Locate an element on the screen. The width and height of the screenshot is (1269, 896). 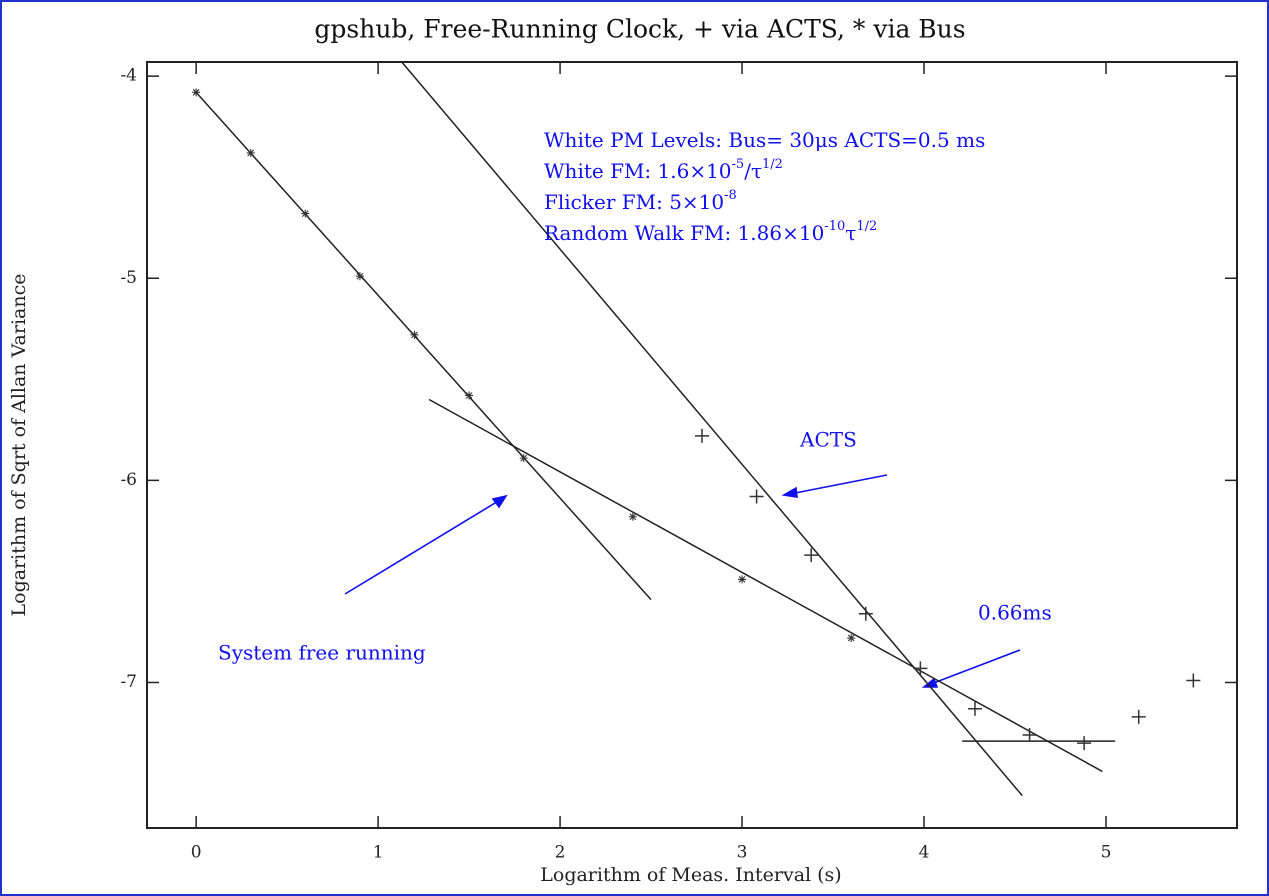
x-tick-label: 4 is located at coordinates (924, 853).